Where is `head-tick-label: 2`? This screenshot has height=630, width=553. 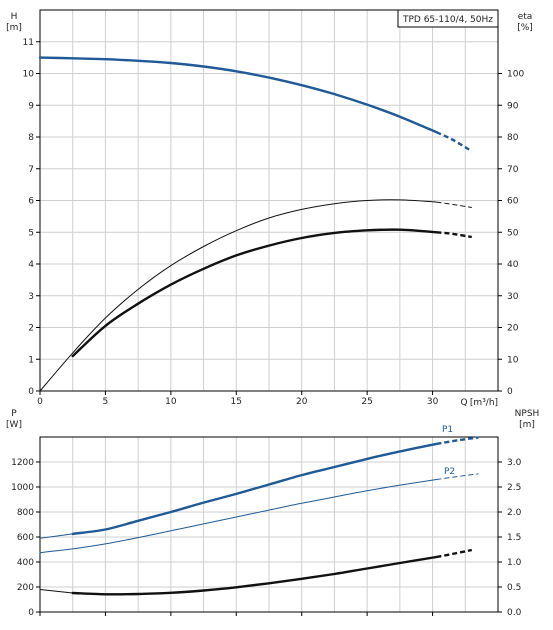 head-tick-label: 2 is located at coordinates (31, 329).